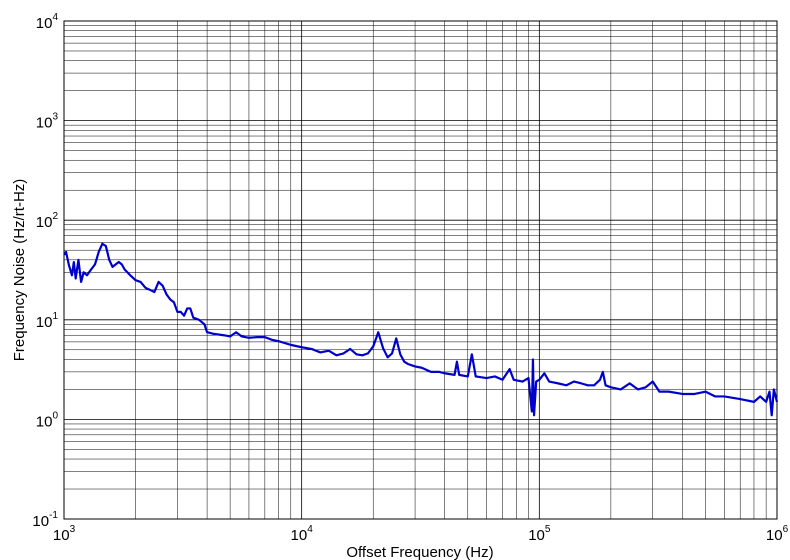  I want to click on x-tick-labels: 10³ 10⁴ 10⁵ 10⁶, so click(421, 534).